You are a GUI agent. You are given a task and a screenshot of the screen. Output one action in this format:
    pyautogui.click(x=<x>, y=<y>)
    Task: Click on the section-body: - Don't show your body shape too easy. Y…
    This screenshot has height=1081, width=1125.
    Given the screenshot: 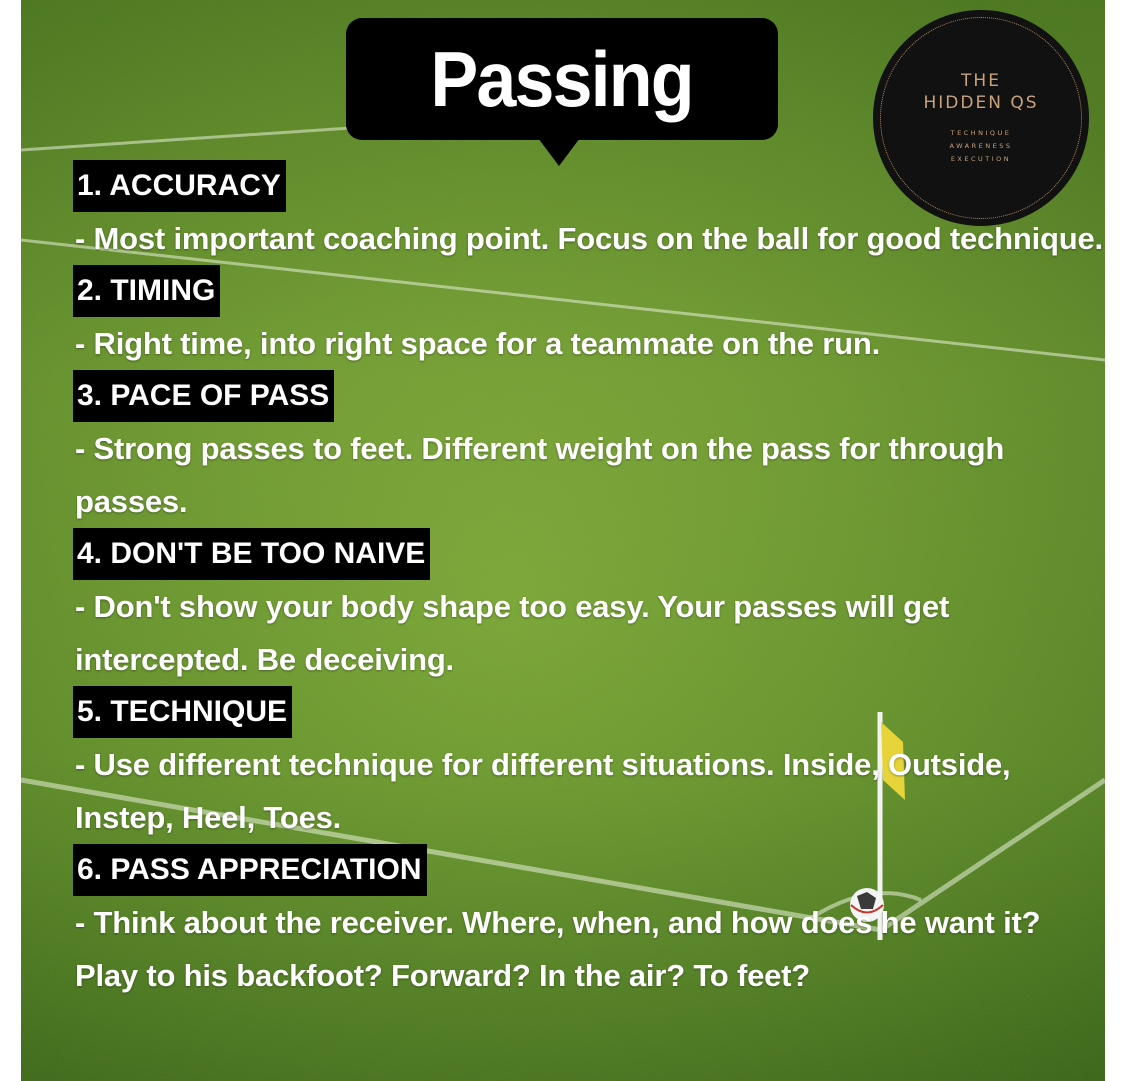 What is the action you would take?
    pyautogui.click(x=512, y=633)
    